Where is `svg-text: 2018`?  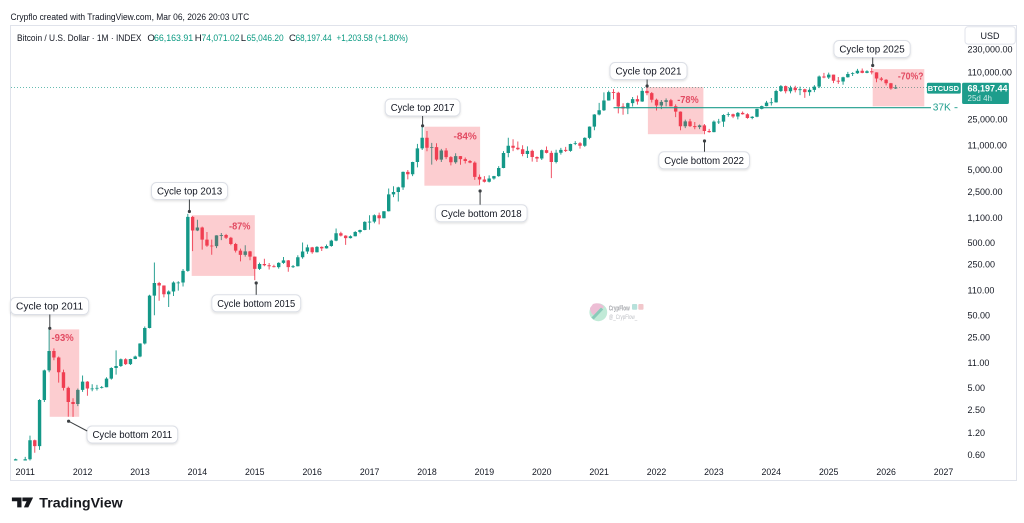
svg-text: 2018 is located at coordinates (427, 472).